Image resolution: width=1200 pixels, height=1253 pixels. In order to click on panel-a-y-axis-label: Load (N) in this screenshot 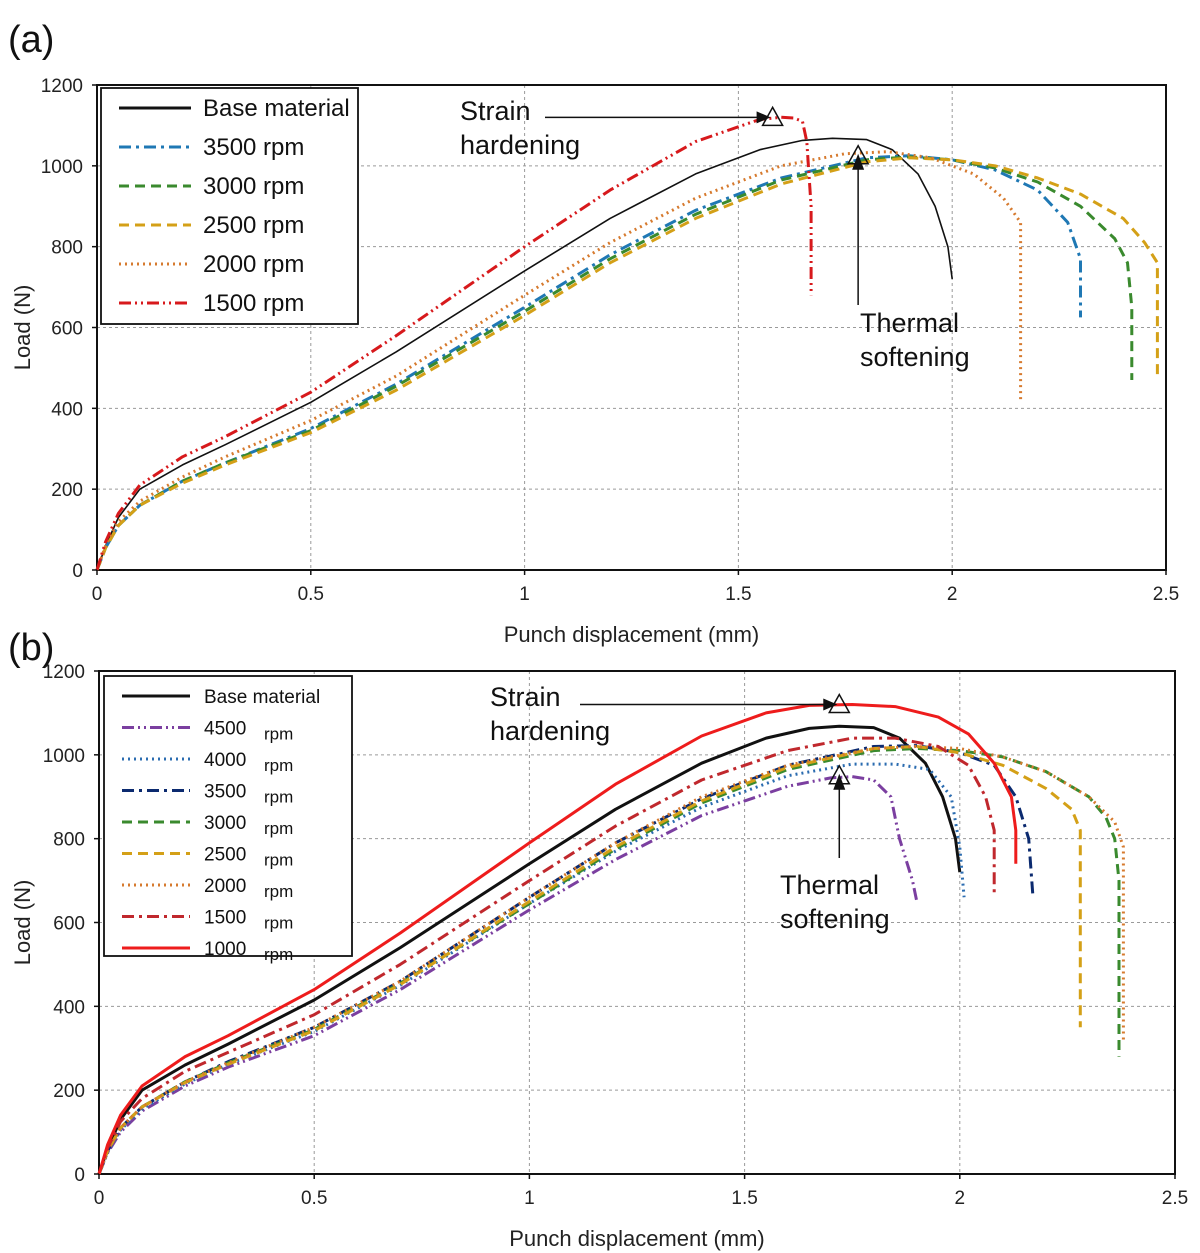, I will do `click(22, 328)`.